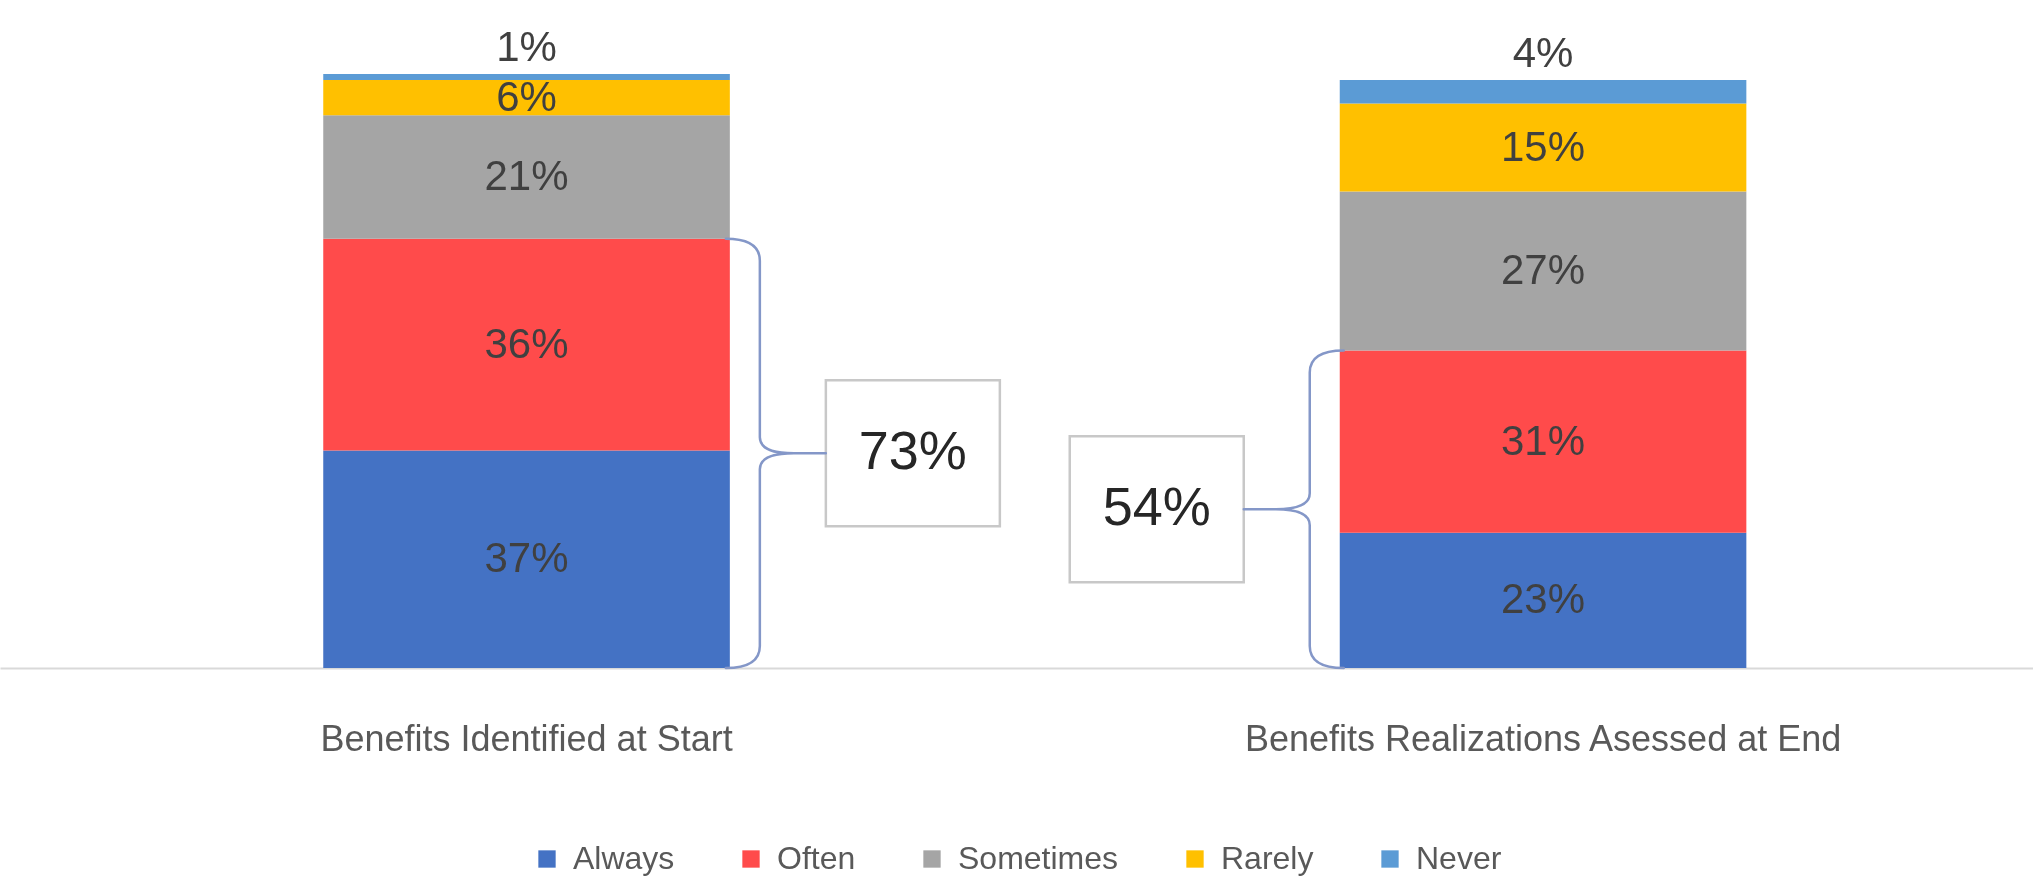  I want to click on data-label: 1%, so click(526, 46).